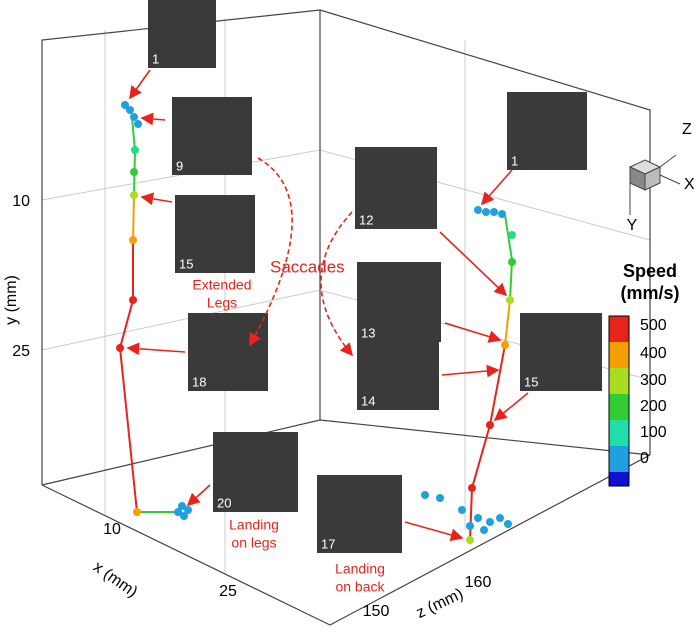 The image size is (700, 633). What do you see at coordinates (179, 165) in the screenshot?
I see `inset-label: 9` at bounding box center [179, 165].